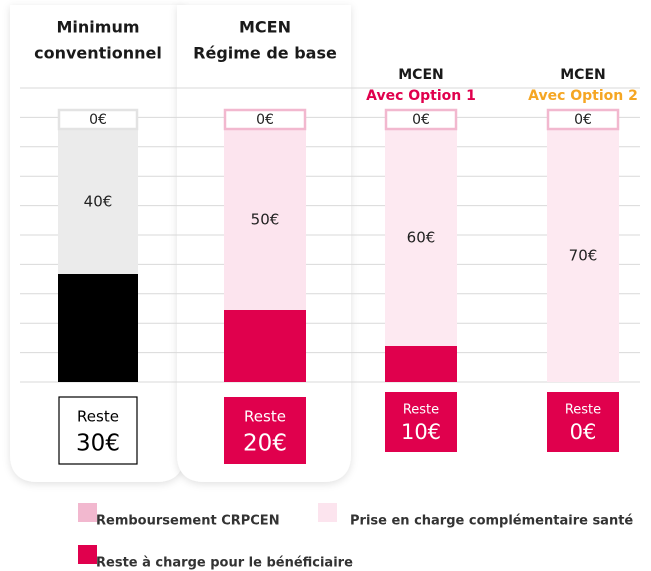 This screenshot has height=571, width=651. I want to click on value-label: 70€, so click(583, 256).